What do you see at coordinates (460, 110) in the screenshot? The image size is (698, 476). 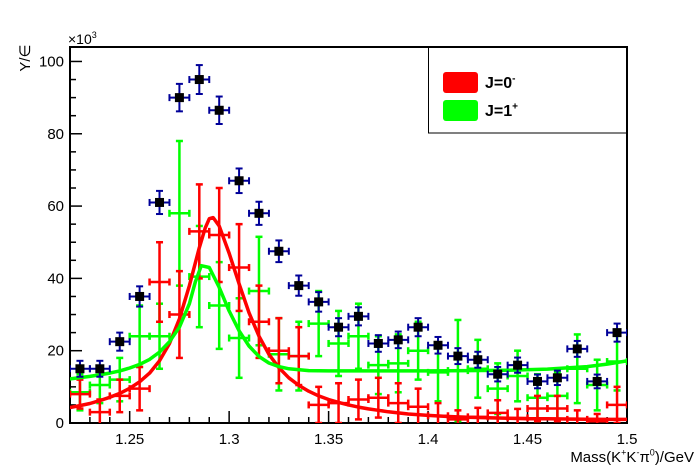 I see `legend-swatch-j1` at bounding box center [460, 110].